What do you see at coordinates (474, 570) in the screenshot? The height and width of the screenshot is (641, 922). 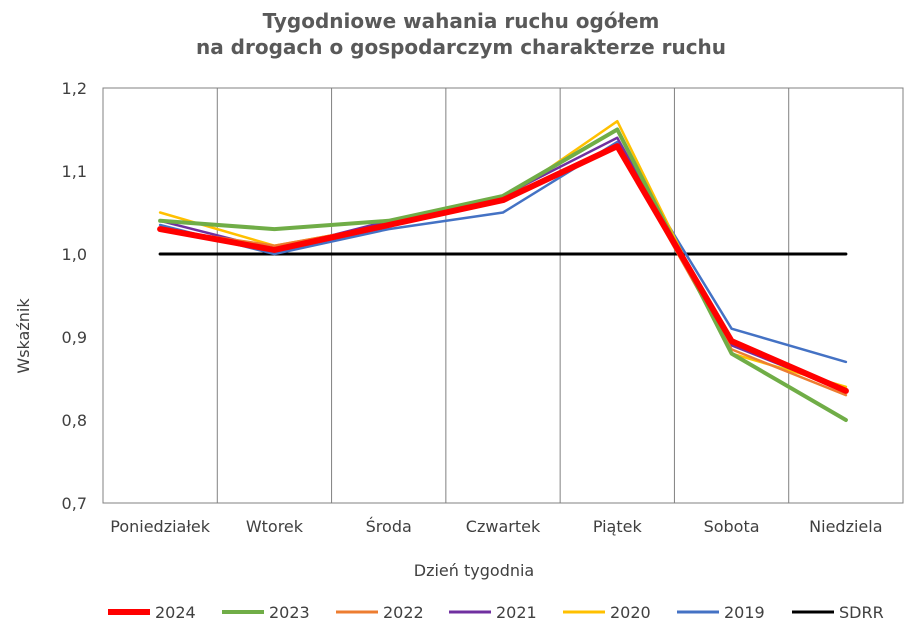 I see `x-axis-title: Dzień tygodnia` at bounding box center [474, 570].